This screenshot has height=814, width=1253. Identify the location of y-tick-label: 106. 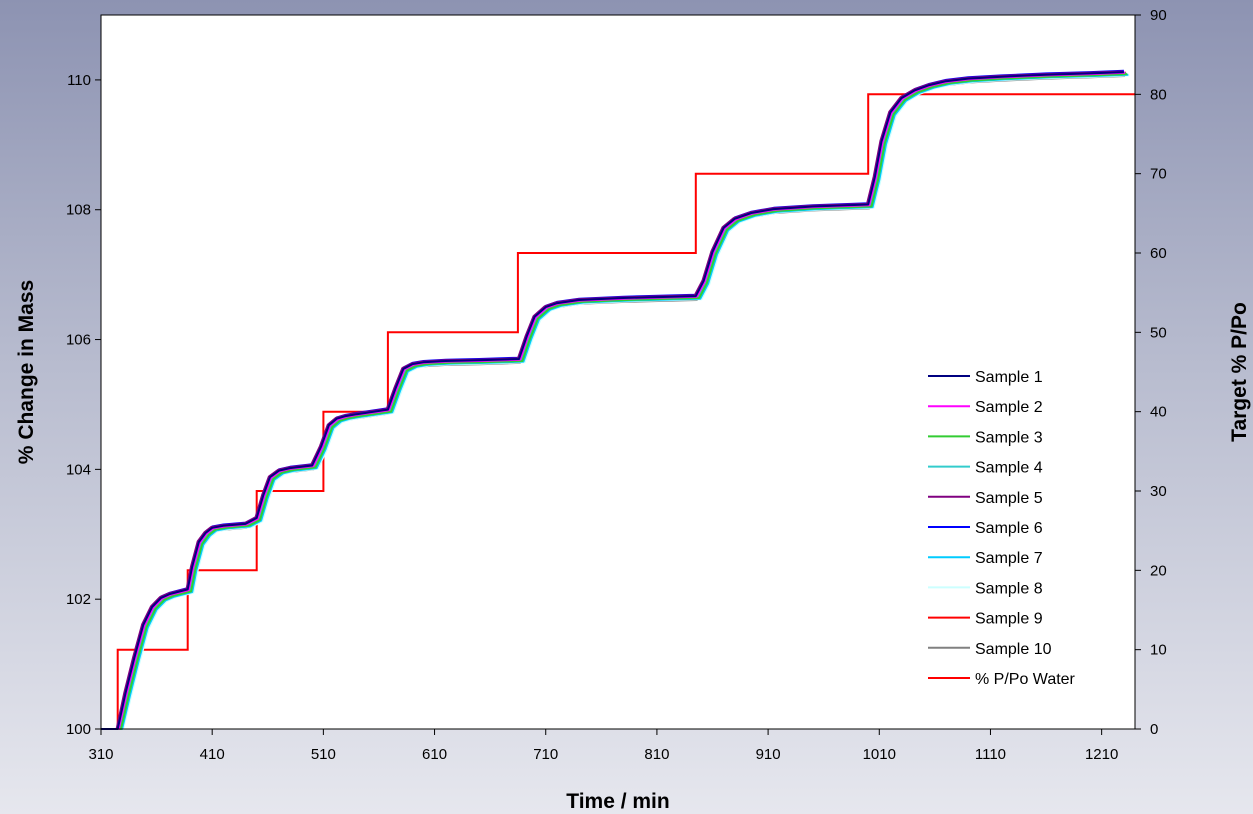
(78, 340).